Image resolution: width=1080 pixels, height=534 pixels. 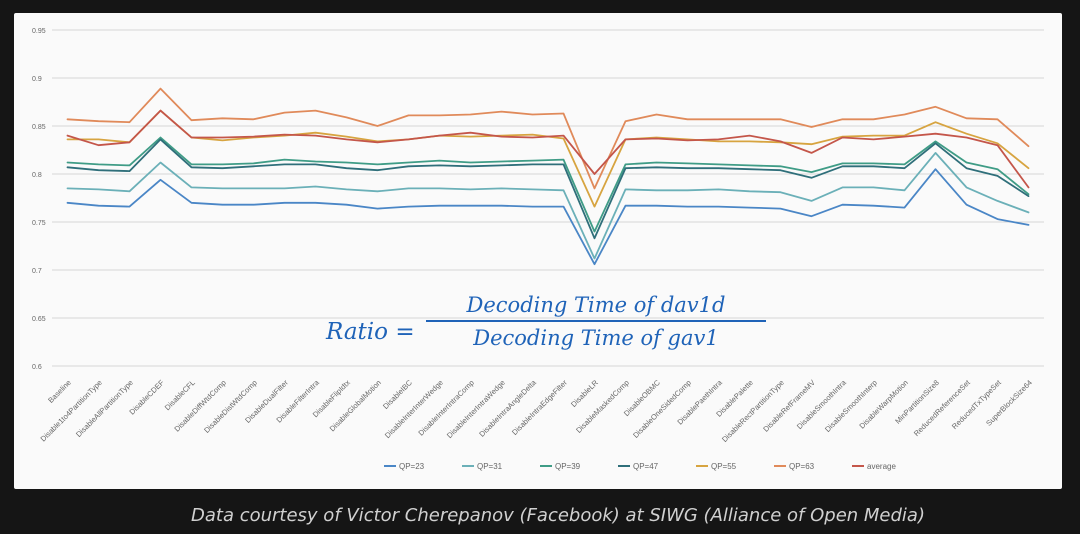 What do you see at coordinates (851, 406) in the screenshot?
I see `x-tick-label: DisableSmoothInterp` at bounding box center [851, 406].